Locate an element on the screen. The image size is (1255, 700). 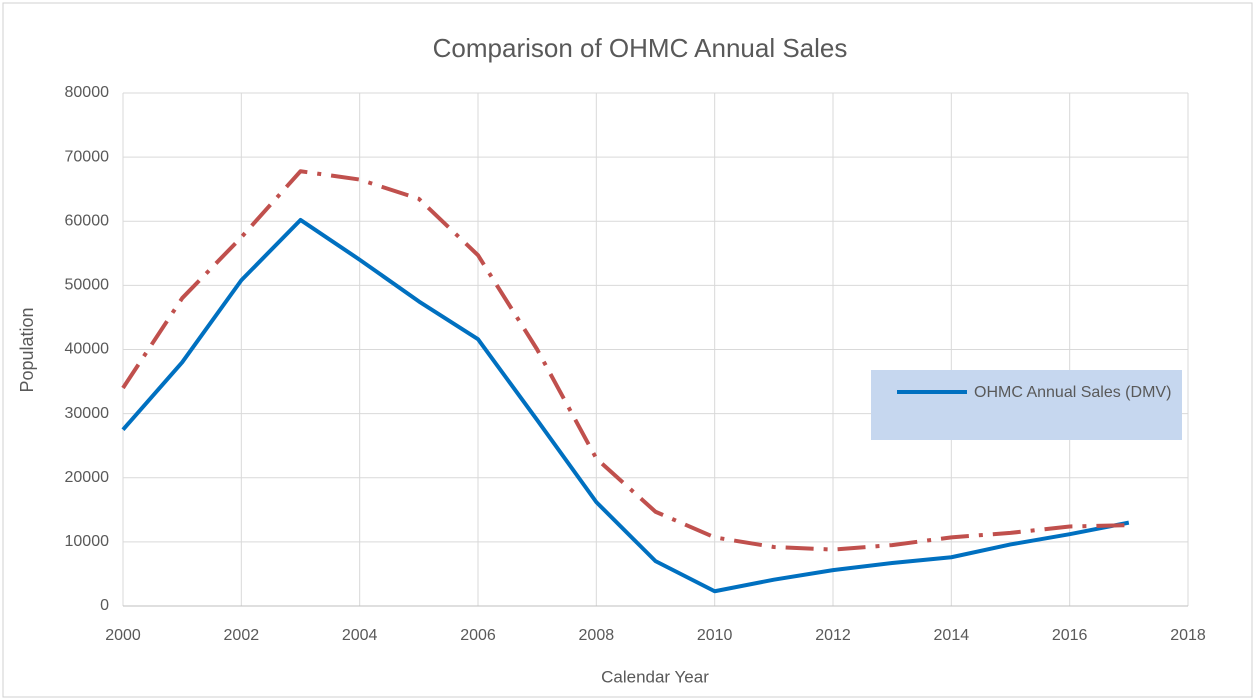
x-tick-label: 2002 is located at coordinates (242, 635).